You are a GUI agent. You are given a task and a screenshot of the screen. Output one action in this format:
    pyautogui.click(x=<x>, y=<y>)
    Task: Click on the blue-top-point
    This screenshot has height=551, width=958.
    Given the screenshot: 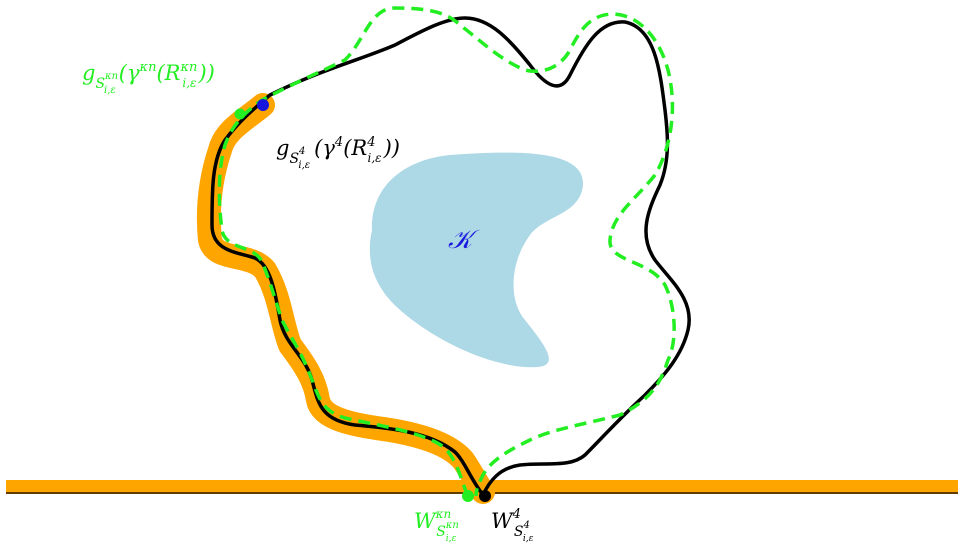 What is the action you would take?
    pyautogui.click(x=263, y=105)
    